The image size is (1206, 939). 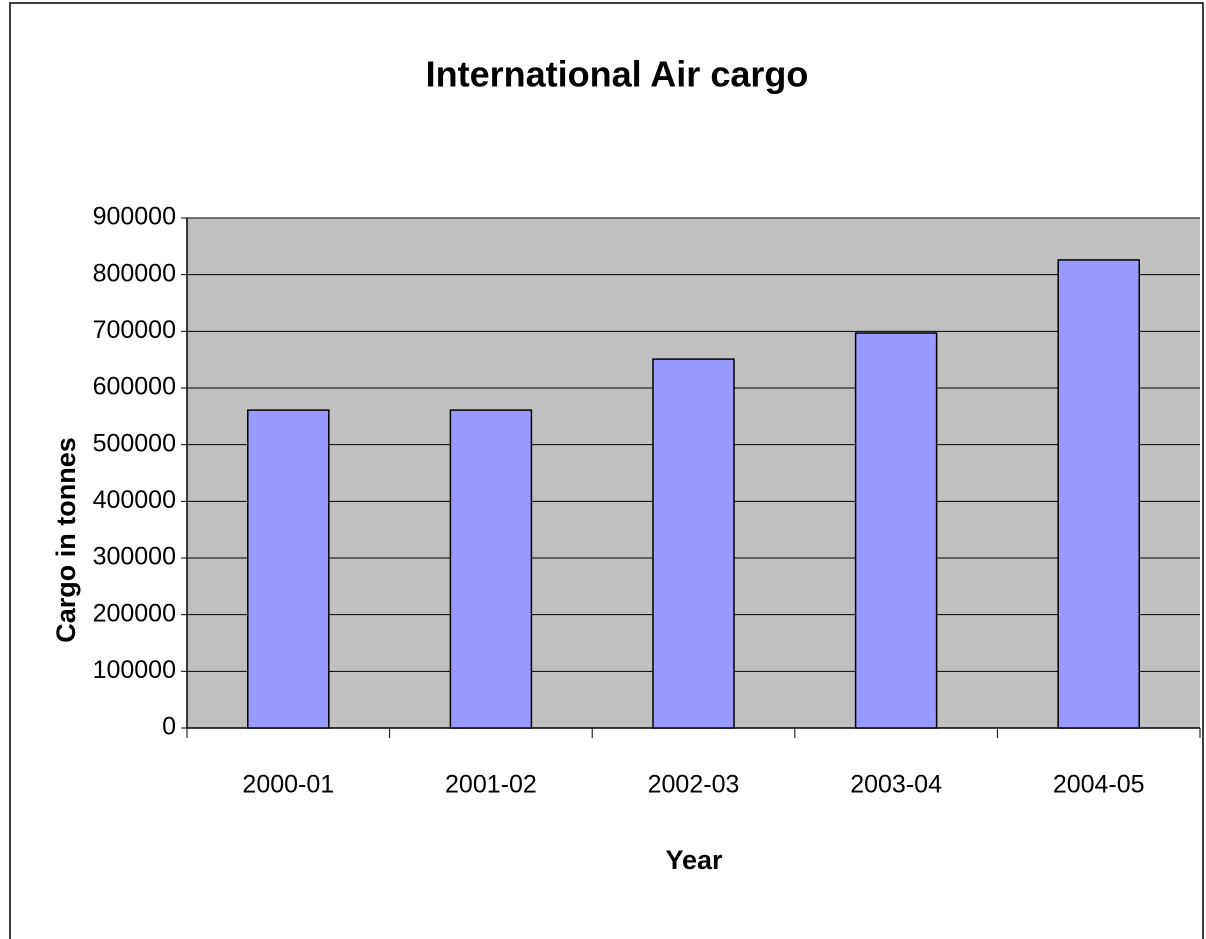 What do you see at coordinates (134, 670) in the screenshot?
I see `y-tick-label: 100000` at bounding box center [134, 670].